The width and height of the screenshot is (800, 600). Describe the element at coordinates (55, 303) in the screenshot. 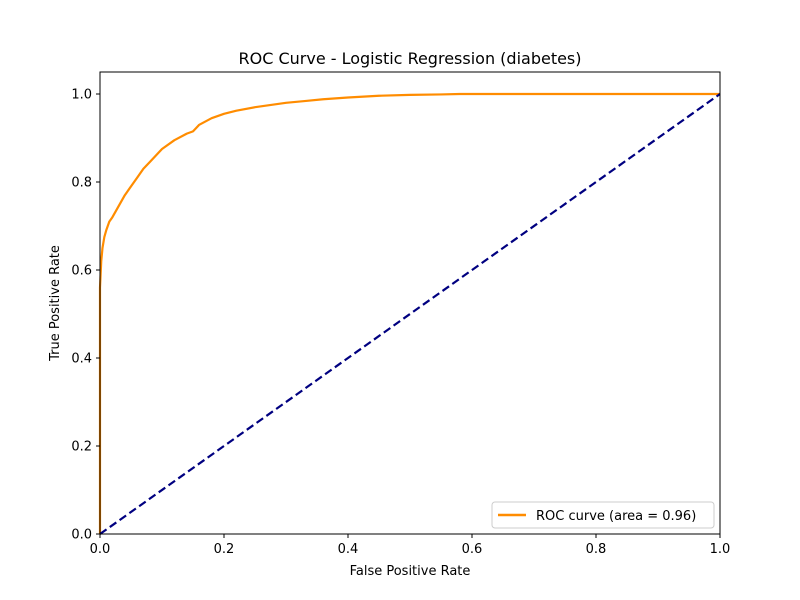

I see `y-axis-label: True Positive Rate` at that location.